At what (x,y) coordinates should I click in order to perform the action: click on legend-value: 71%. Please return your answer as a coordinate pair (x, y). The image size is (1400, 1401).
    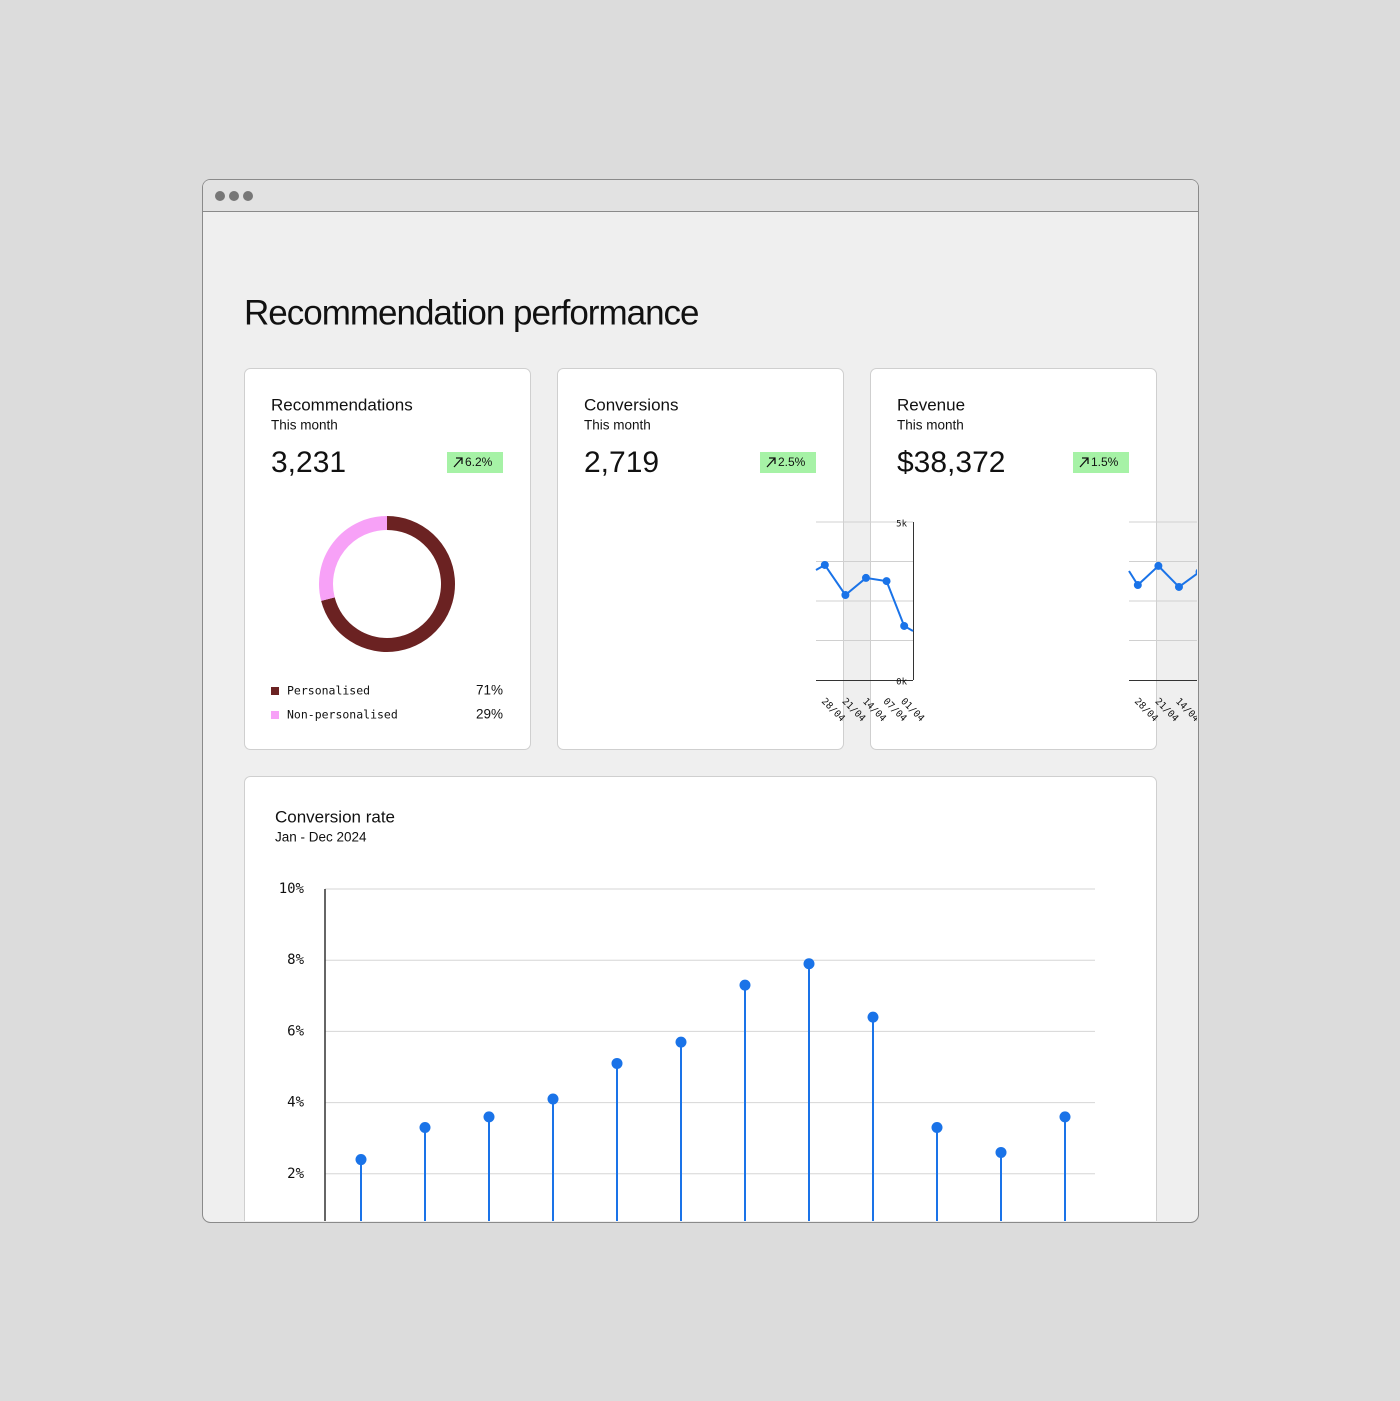
    Looking at the image, I should click on (489, 690).